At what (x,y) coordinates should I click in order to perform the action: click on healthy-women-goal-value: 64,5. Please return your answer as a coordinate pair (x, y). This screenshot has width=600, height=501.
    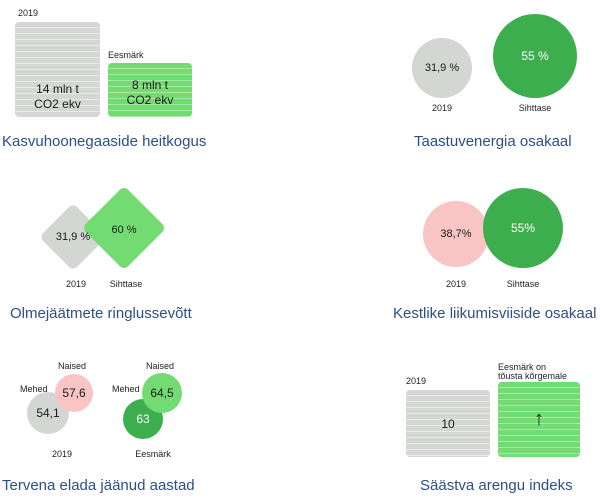
    Looking at the image, I should click on (162, 393).